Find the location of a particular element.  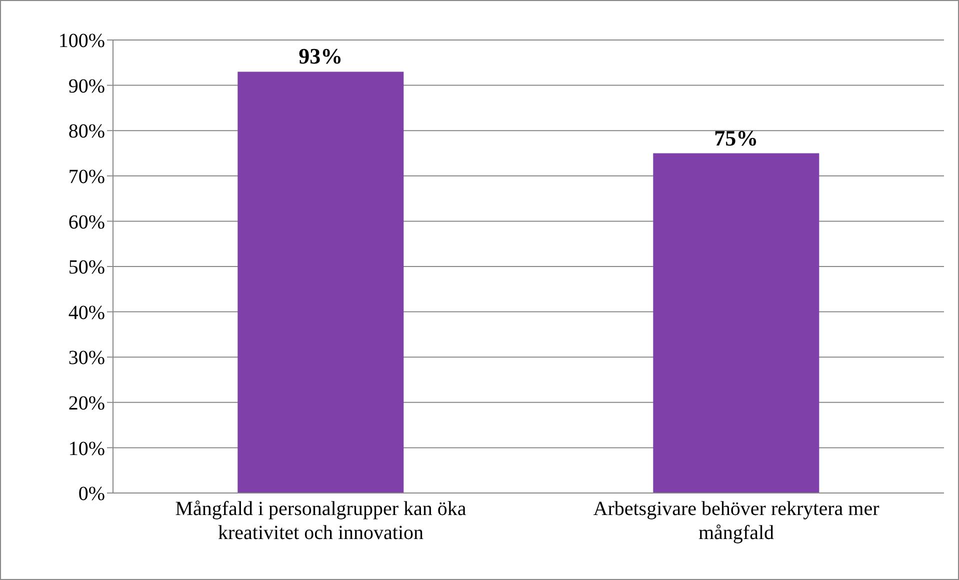

y-tick-label: 50% is located at coordinates (86, 267).